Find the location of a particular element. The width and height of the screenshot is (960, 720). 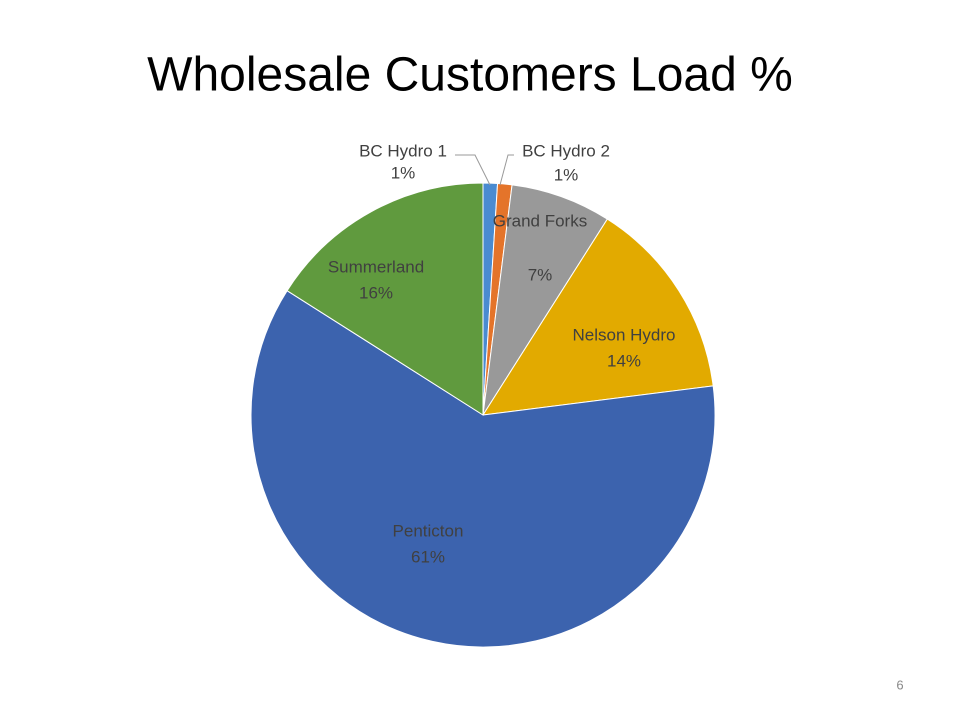

value-label: 7% is located at coordinates (540, 274).